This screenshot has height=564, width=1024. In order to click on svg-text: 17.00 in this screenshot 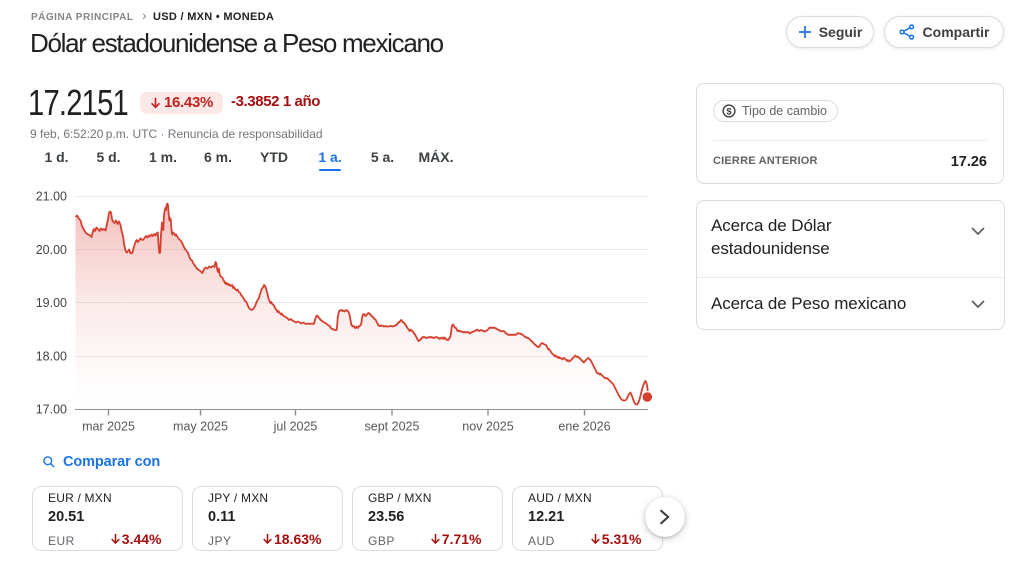, I will do `click(51, 410)`.